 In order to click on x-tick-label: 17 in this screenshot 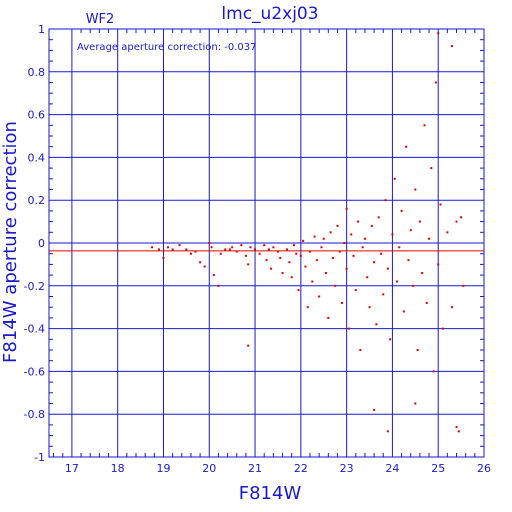, I will do `click(72, 468)`.